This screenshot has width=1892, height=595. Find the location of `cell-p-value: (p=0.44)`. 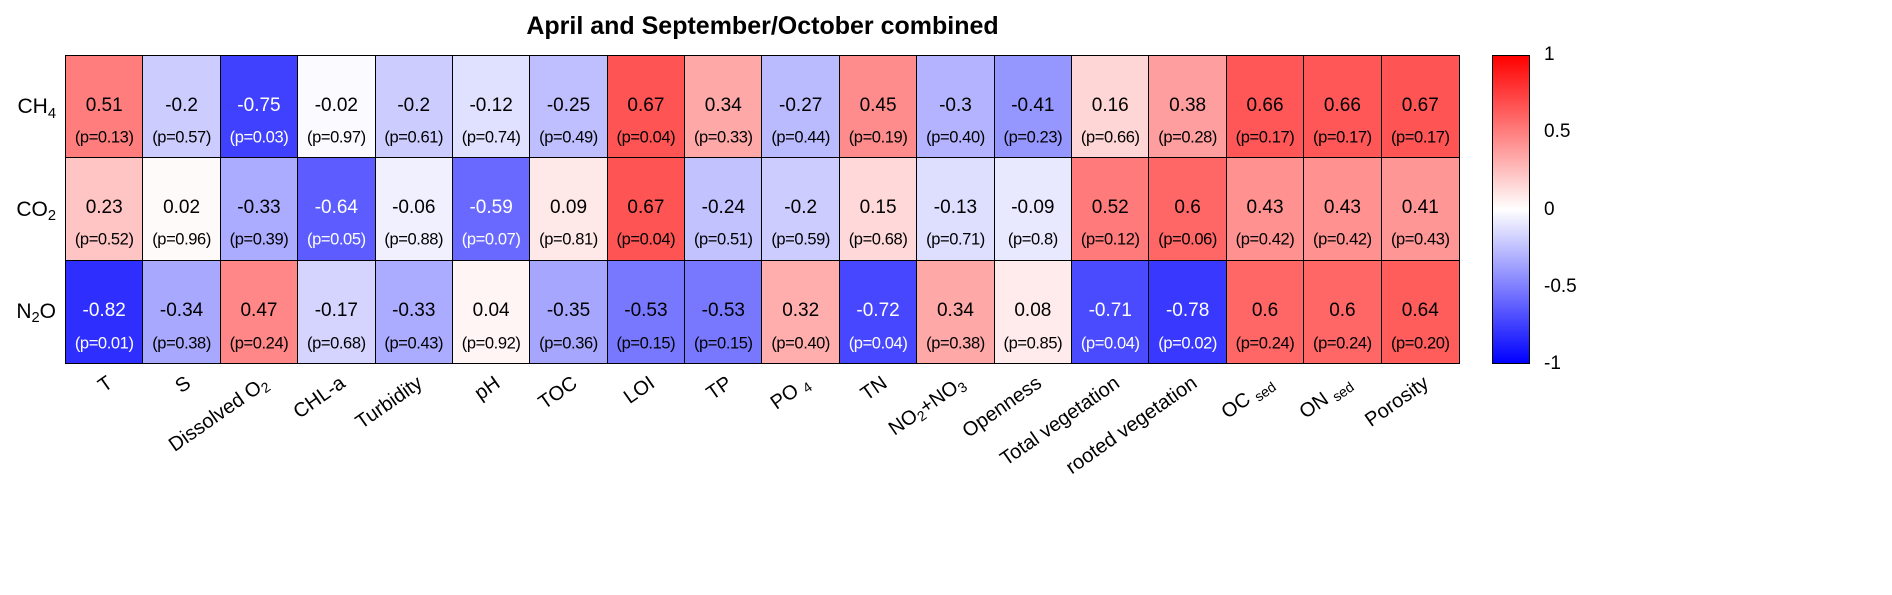

cell-p-value: (p=0.44) is located at coordinates (801, 137).